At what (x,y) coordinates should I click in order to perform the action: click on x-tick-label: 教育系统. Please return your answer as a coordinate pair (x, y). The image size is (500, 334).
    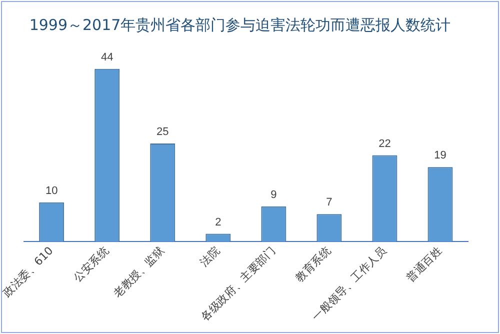
    Looking at the image, I should click on (313, 264).